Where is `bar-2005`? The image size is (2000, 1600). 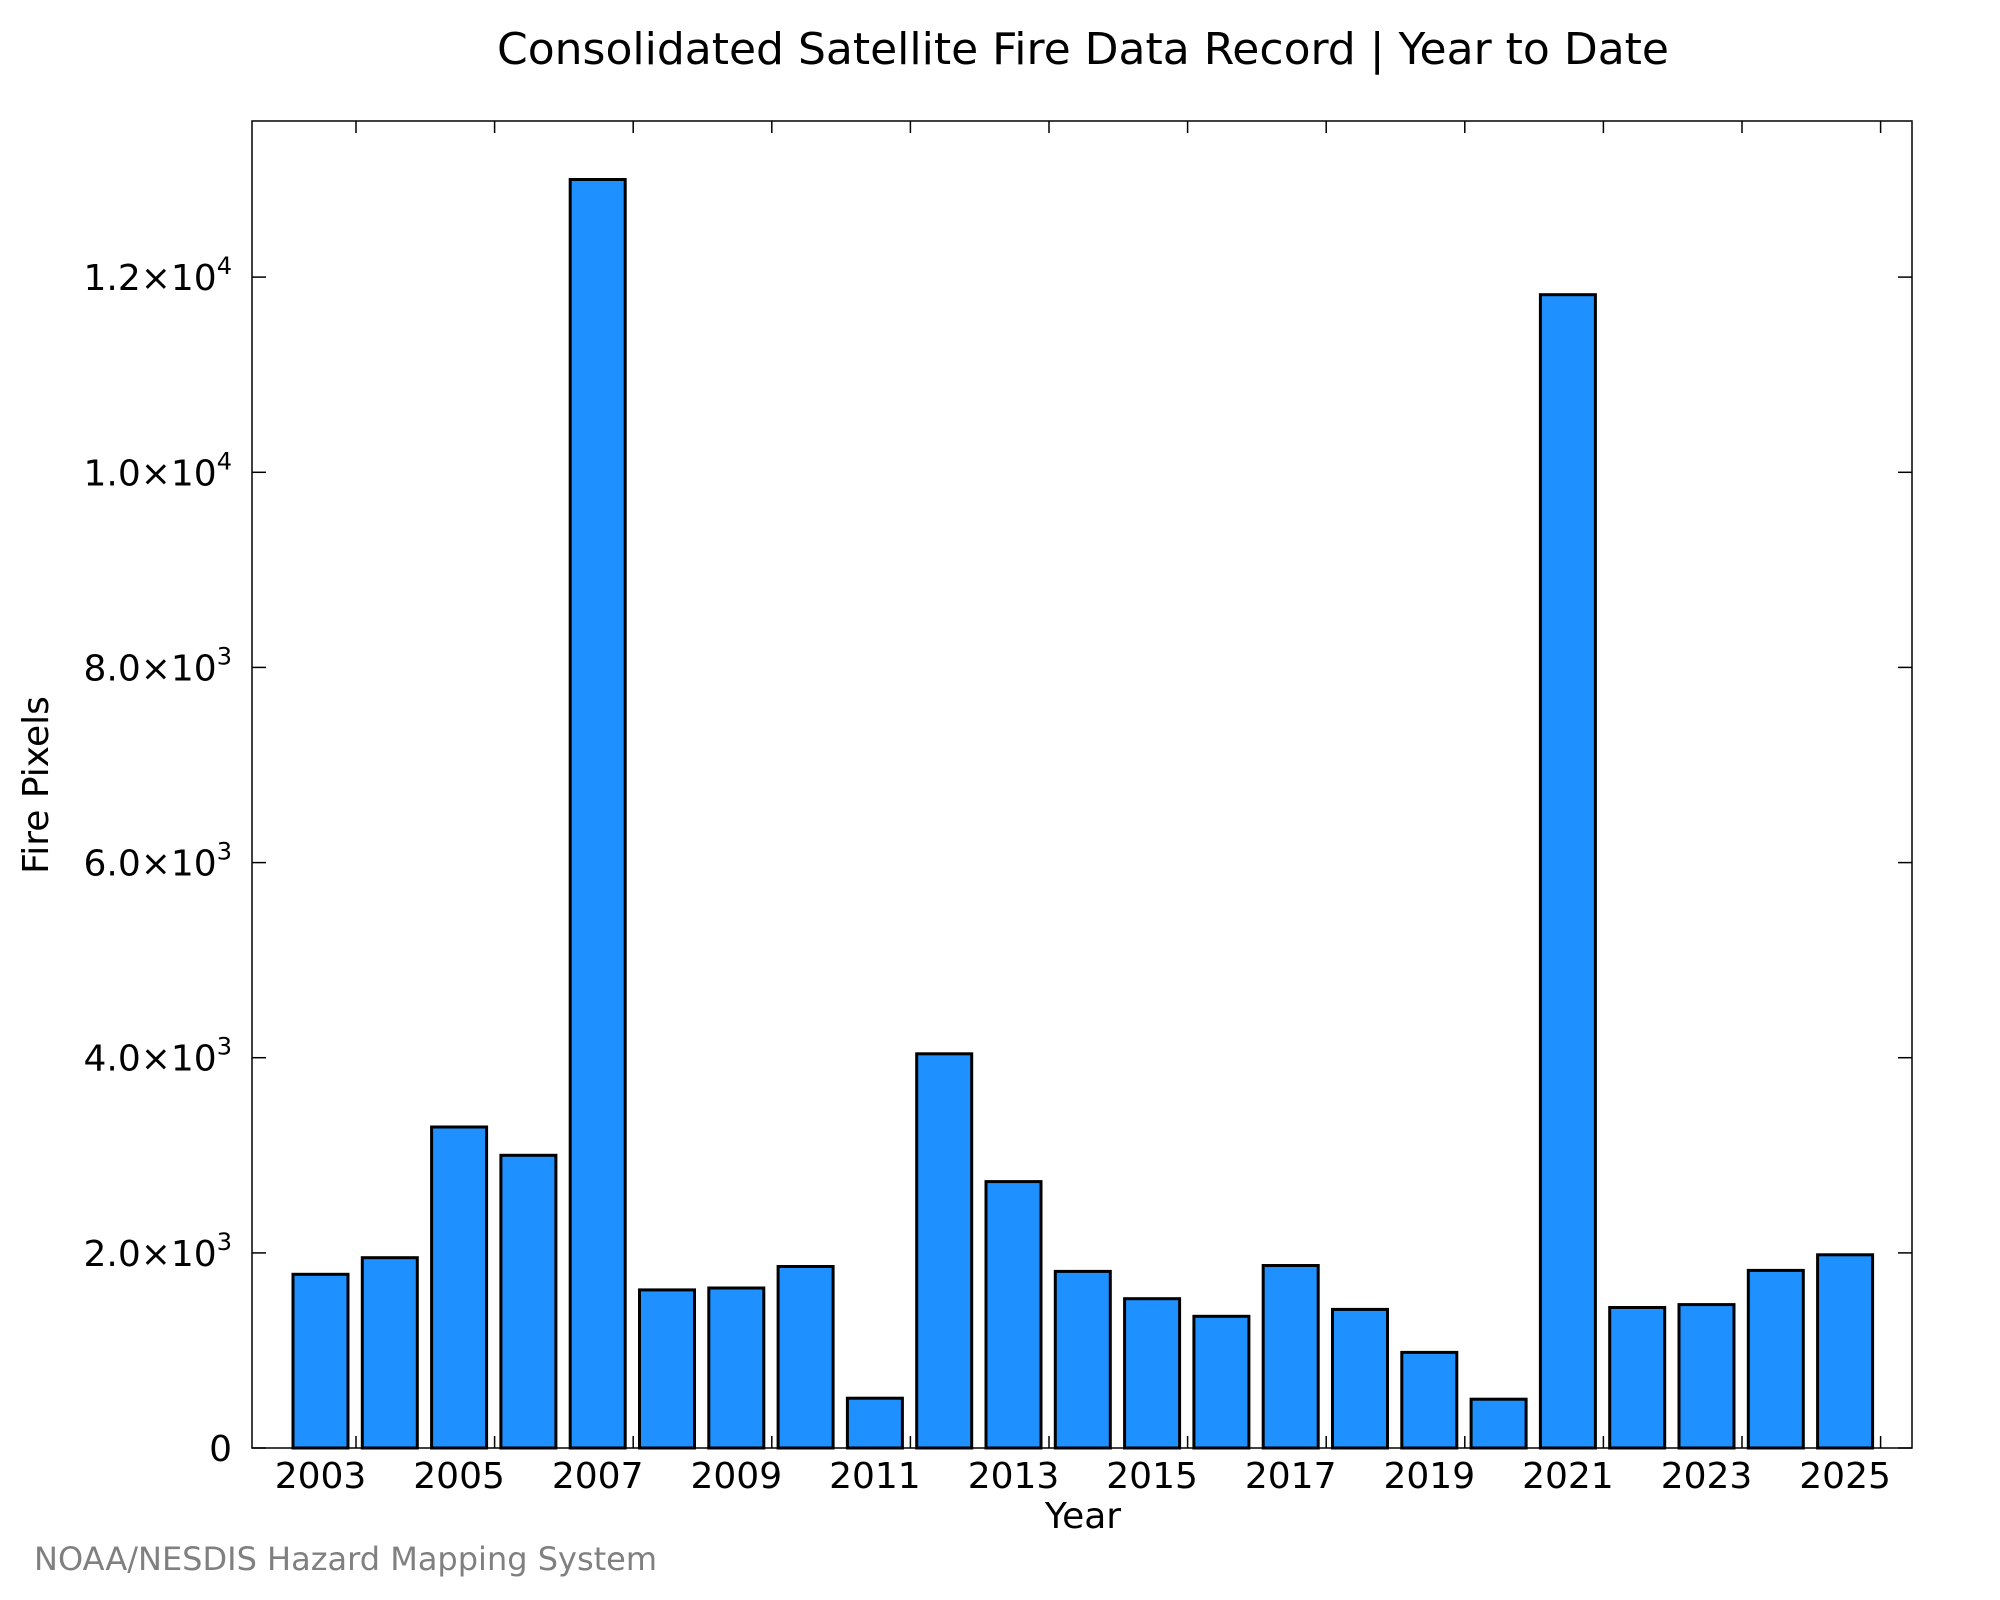
bar-2005 is located at coordinates (459, 1287).